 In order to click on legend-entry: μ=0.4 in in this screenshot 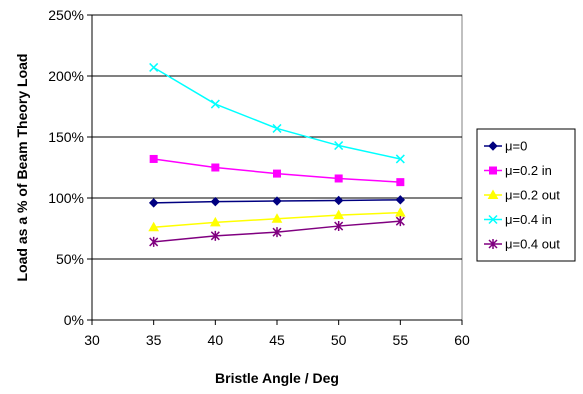, I will do `click(518, 219)`.